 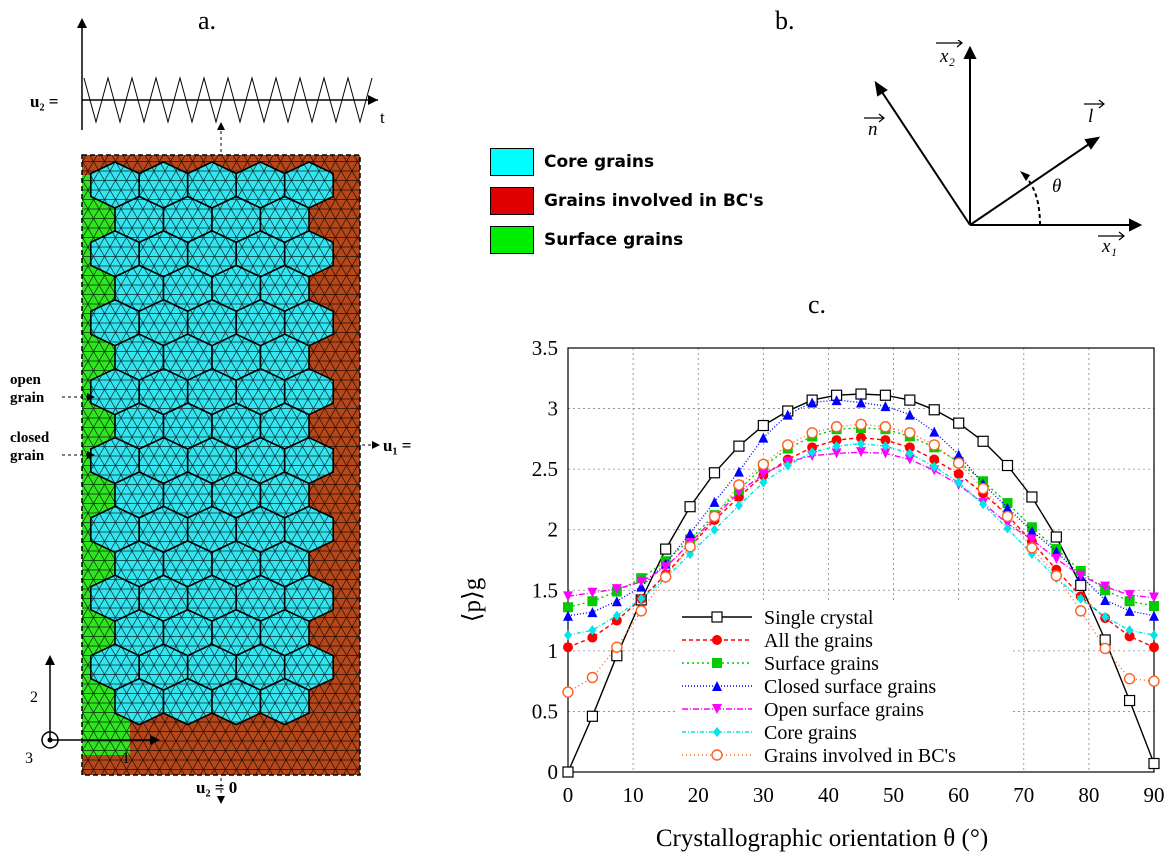 I want to click on legend-label: Single crystal, so click(x=819, y=618).